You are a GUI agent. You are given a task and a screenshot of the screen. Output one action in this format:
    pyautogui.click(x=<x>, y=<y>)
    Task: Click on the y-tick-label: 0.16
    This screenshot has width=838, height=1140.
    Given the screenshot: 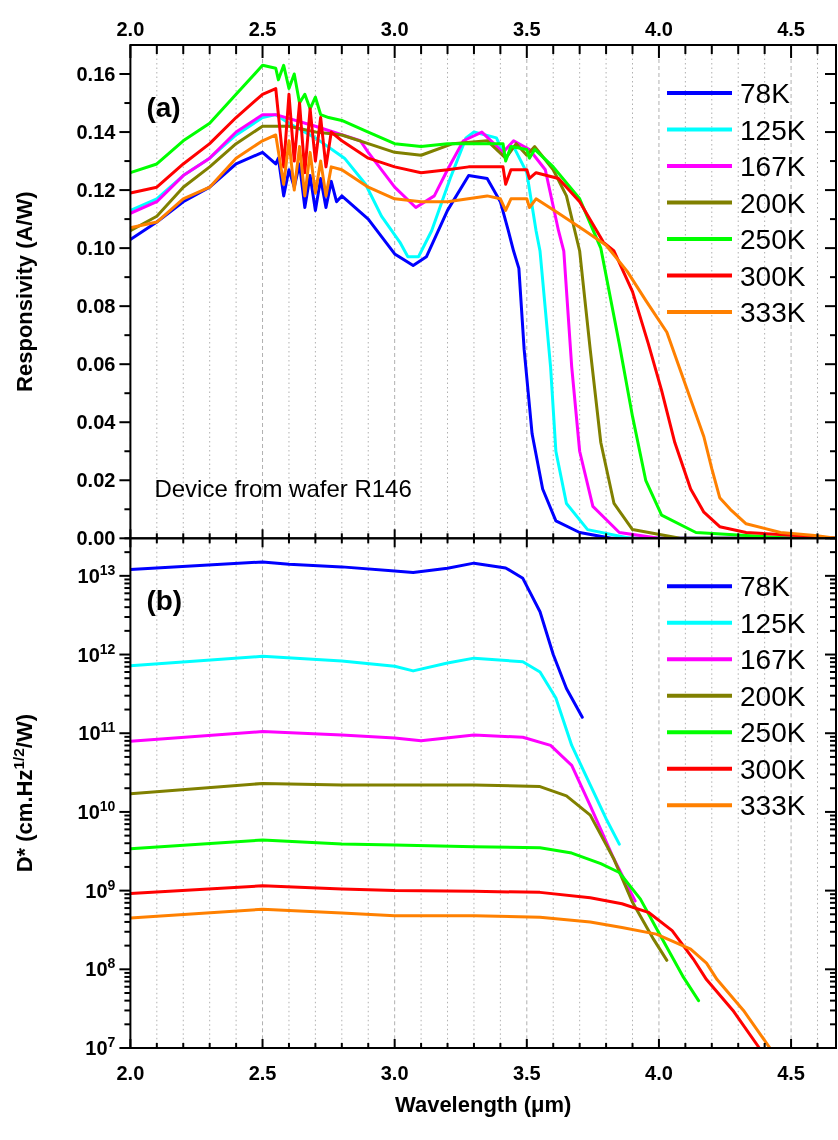 What is the action you would take?
    pyautogui.click(x=96, y=74)
    